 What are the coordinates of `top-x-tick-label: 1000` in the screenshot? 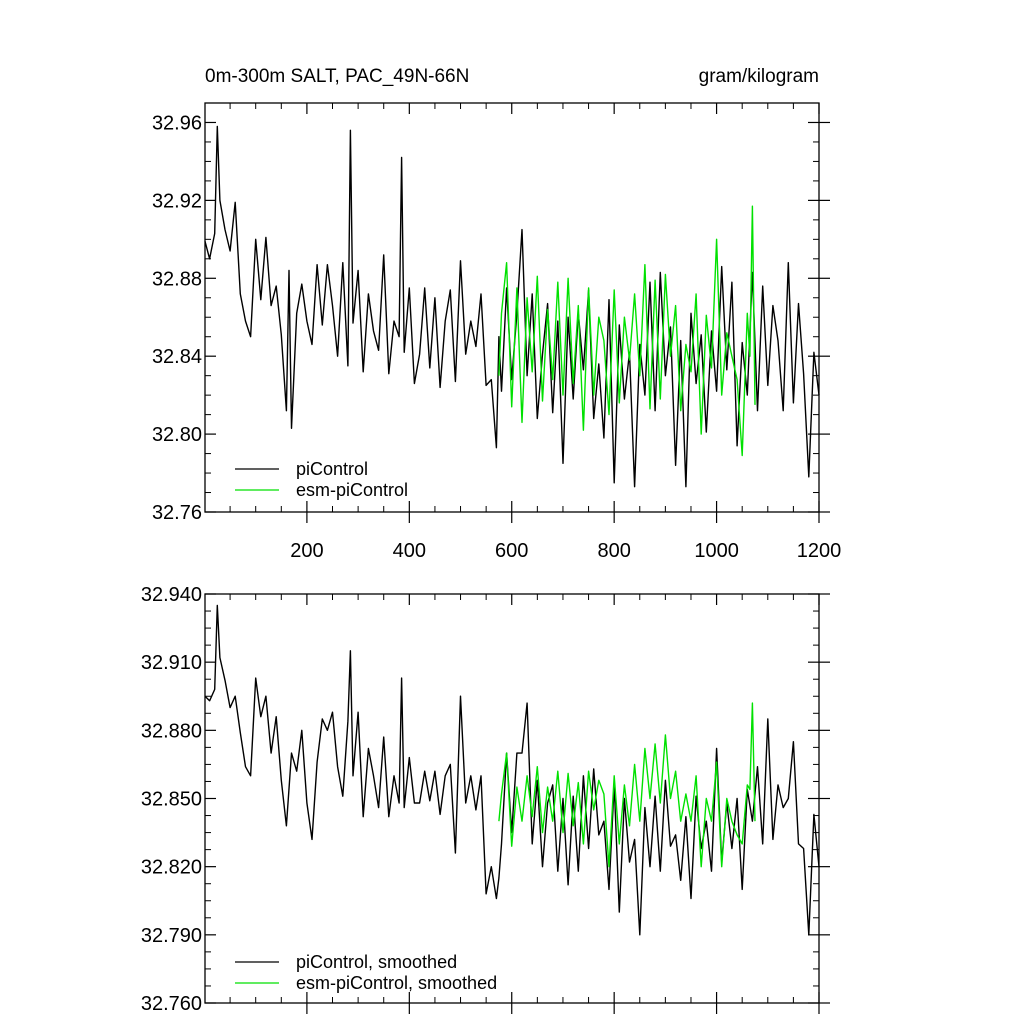 It's located at (716, 551).